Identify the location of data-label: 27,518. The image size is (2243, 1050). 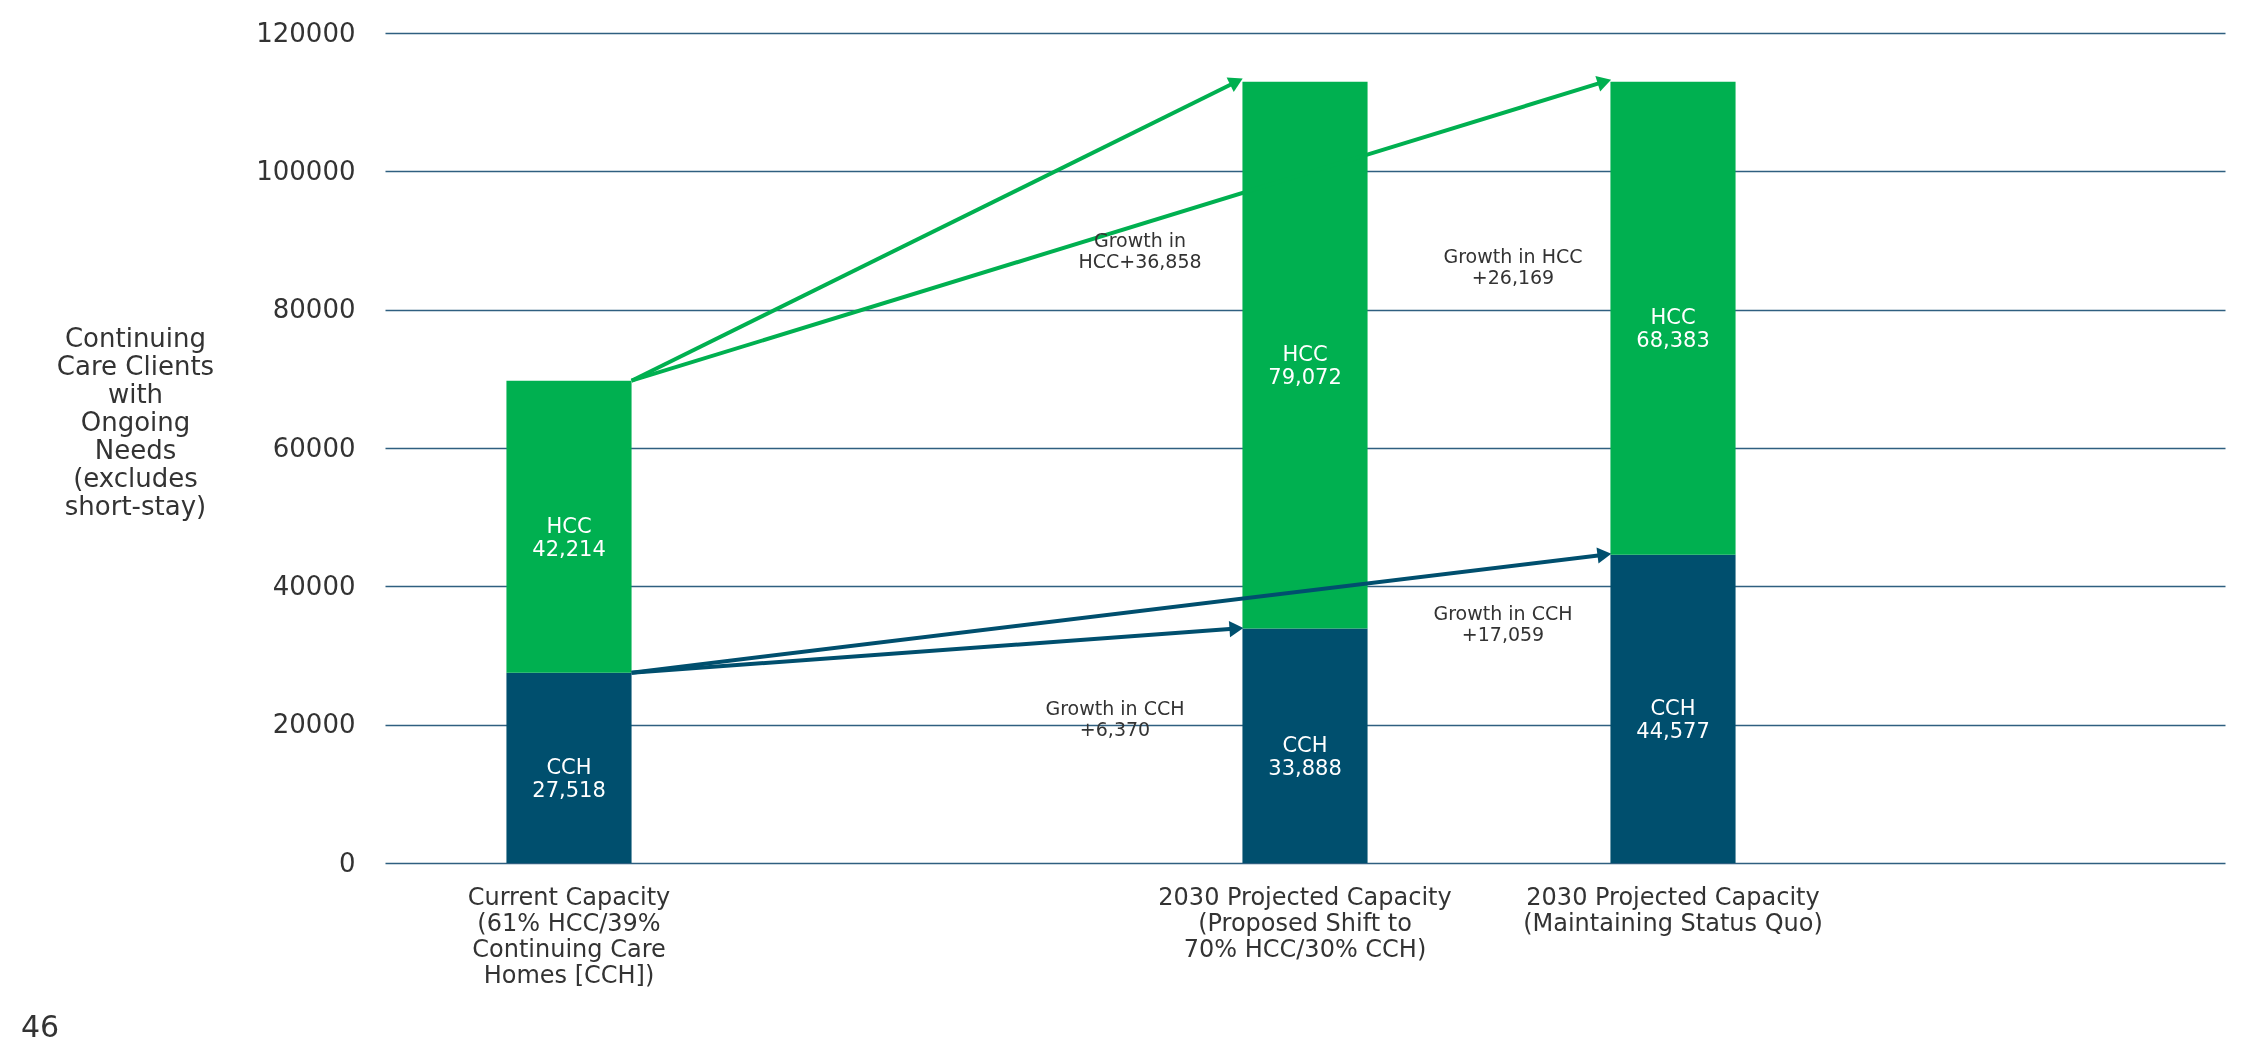
(569, 789).